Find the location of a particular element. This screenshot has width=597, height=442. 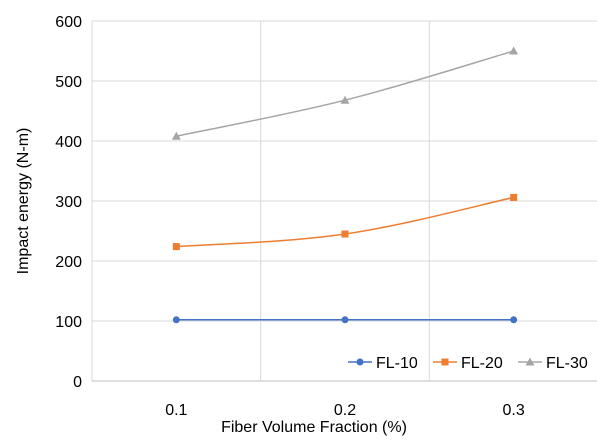

x-tick-label: 0.3 is located at coordinates (514, 410).